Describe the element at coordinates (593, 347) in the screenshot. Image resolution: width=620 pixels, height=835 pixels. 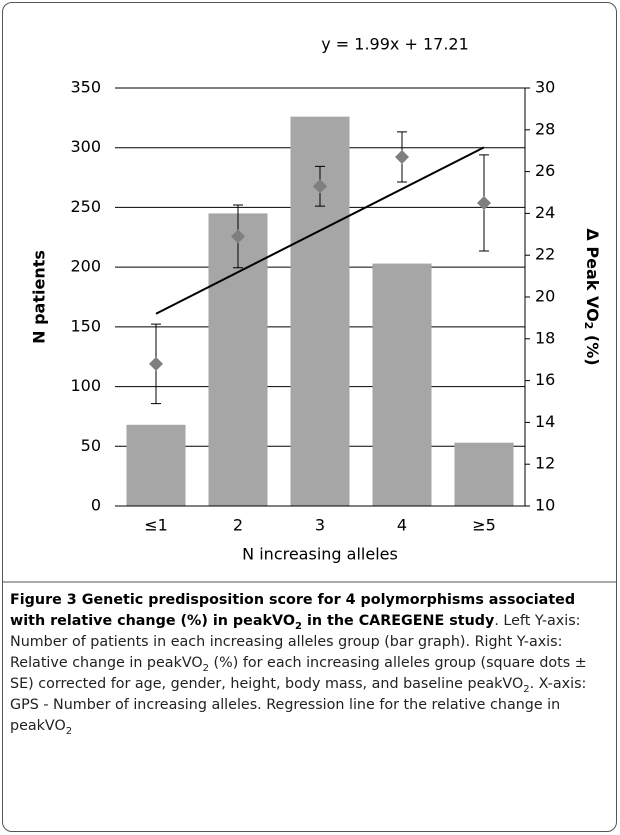
I see `y2-label-part: (%)` at that location.